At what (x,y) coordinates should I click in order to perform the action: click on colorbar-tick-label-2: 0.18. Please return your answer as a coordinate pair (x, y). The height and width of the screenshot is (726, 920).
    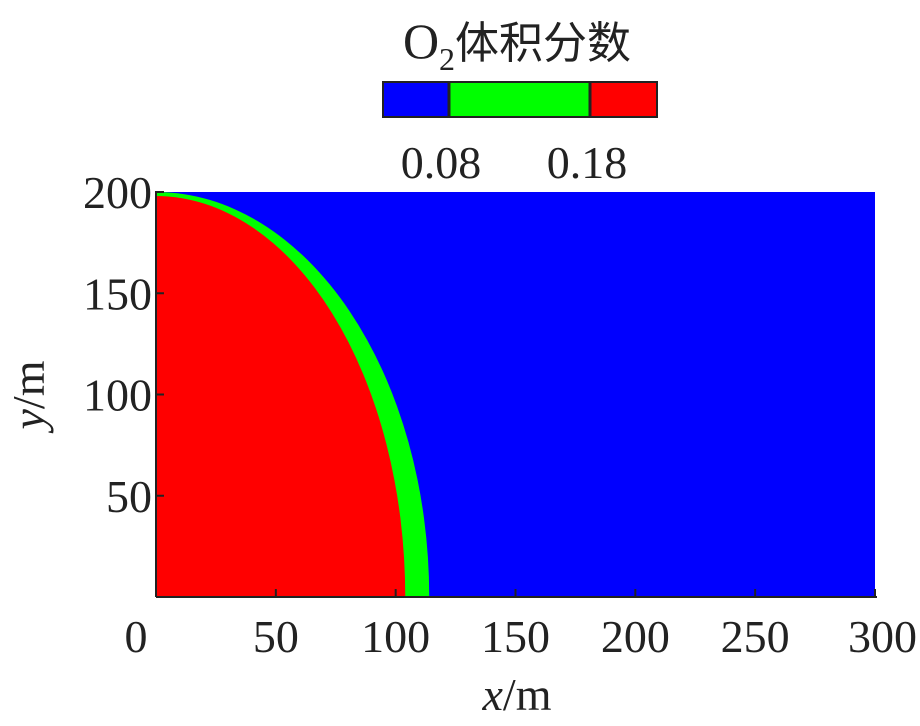
    Looking at the image, I should click on (587, 162).